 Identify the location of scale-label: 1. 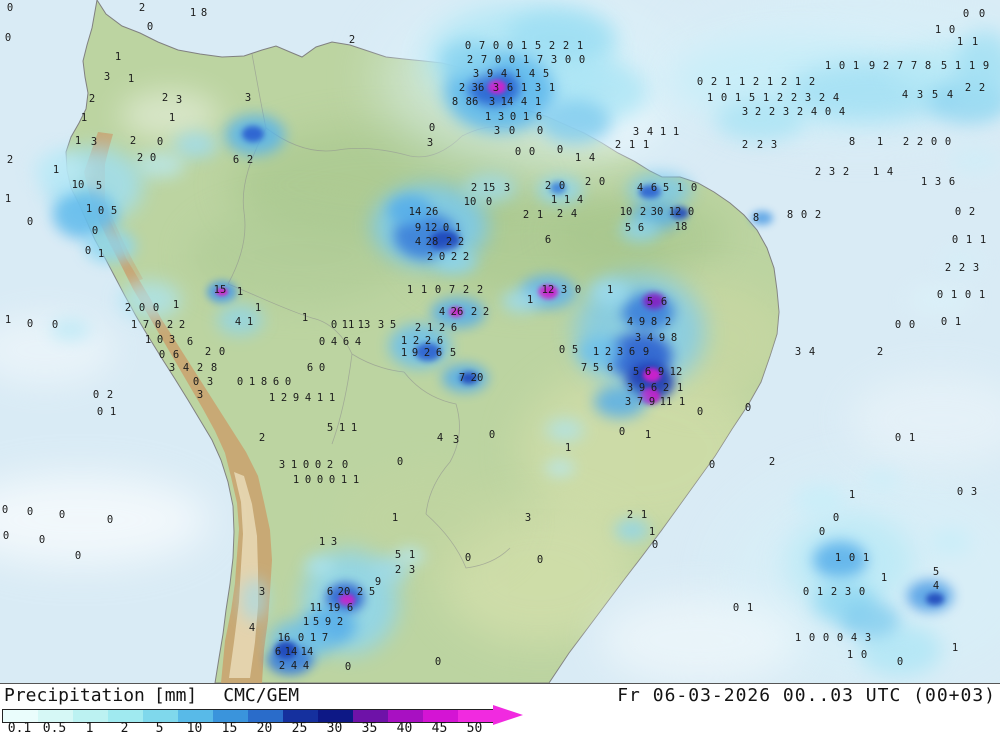
(89, 727).